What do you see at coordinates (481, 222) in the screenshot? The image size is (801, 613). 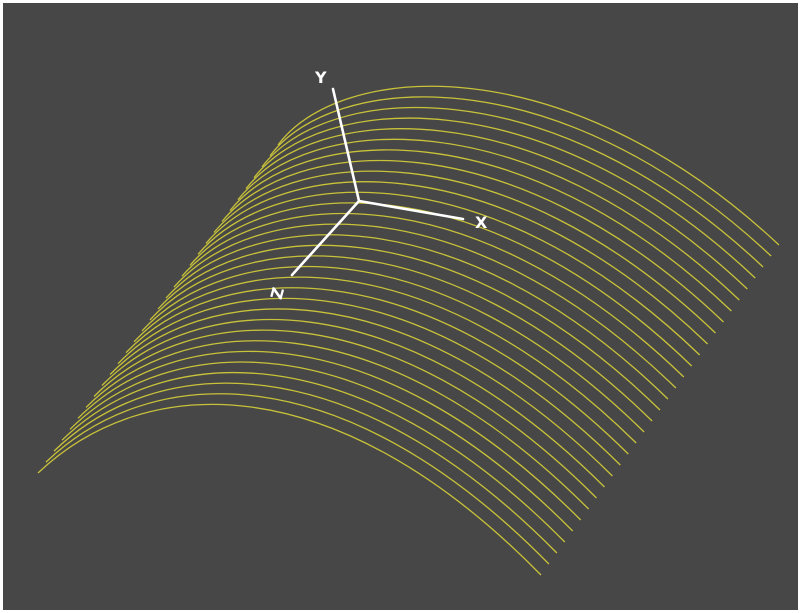 I see `x-axis-label: X` at bounding box center [481, 222].